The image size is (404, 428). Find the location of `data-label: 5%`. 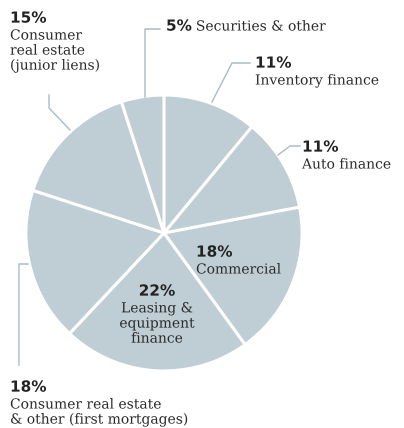

data-label: 5% is located at coordinates (179, 25).